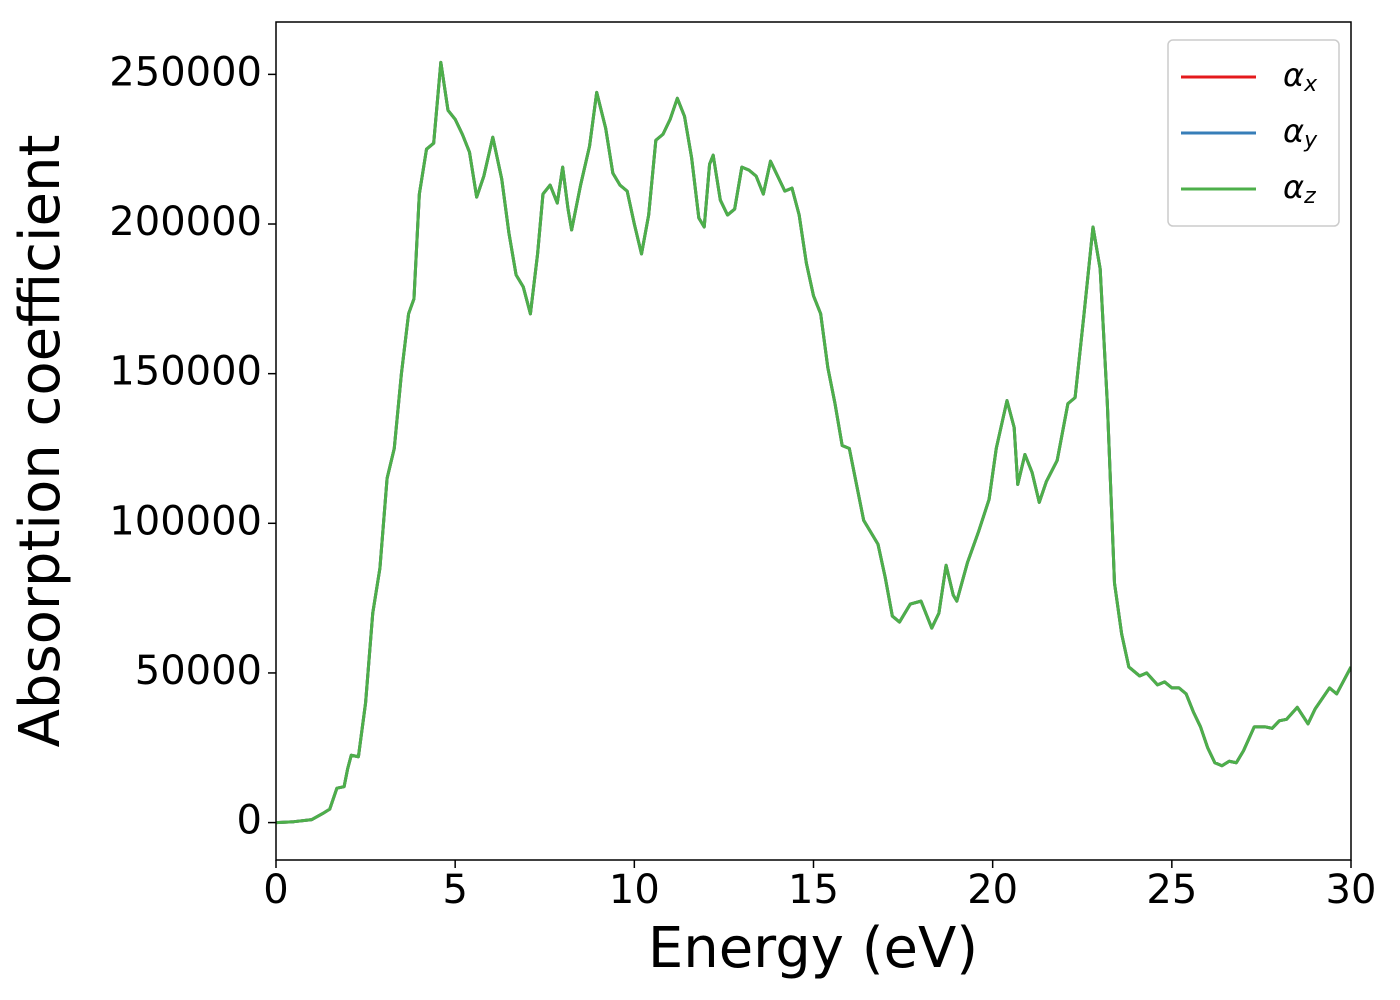  Describe the element at coordinates (198, 671) in the screenshot. I see `y-tick-label: 50000` at that location.